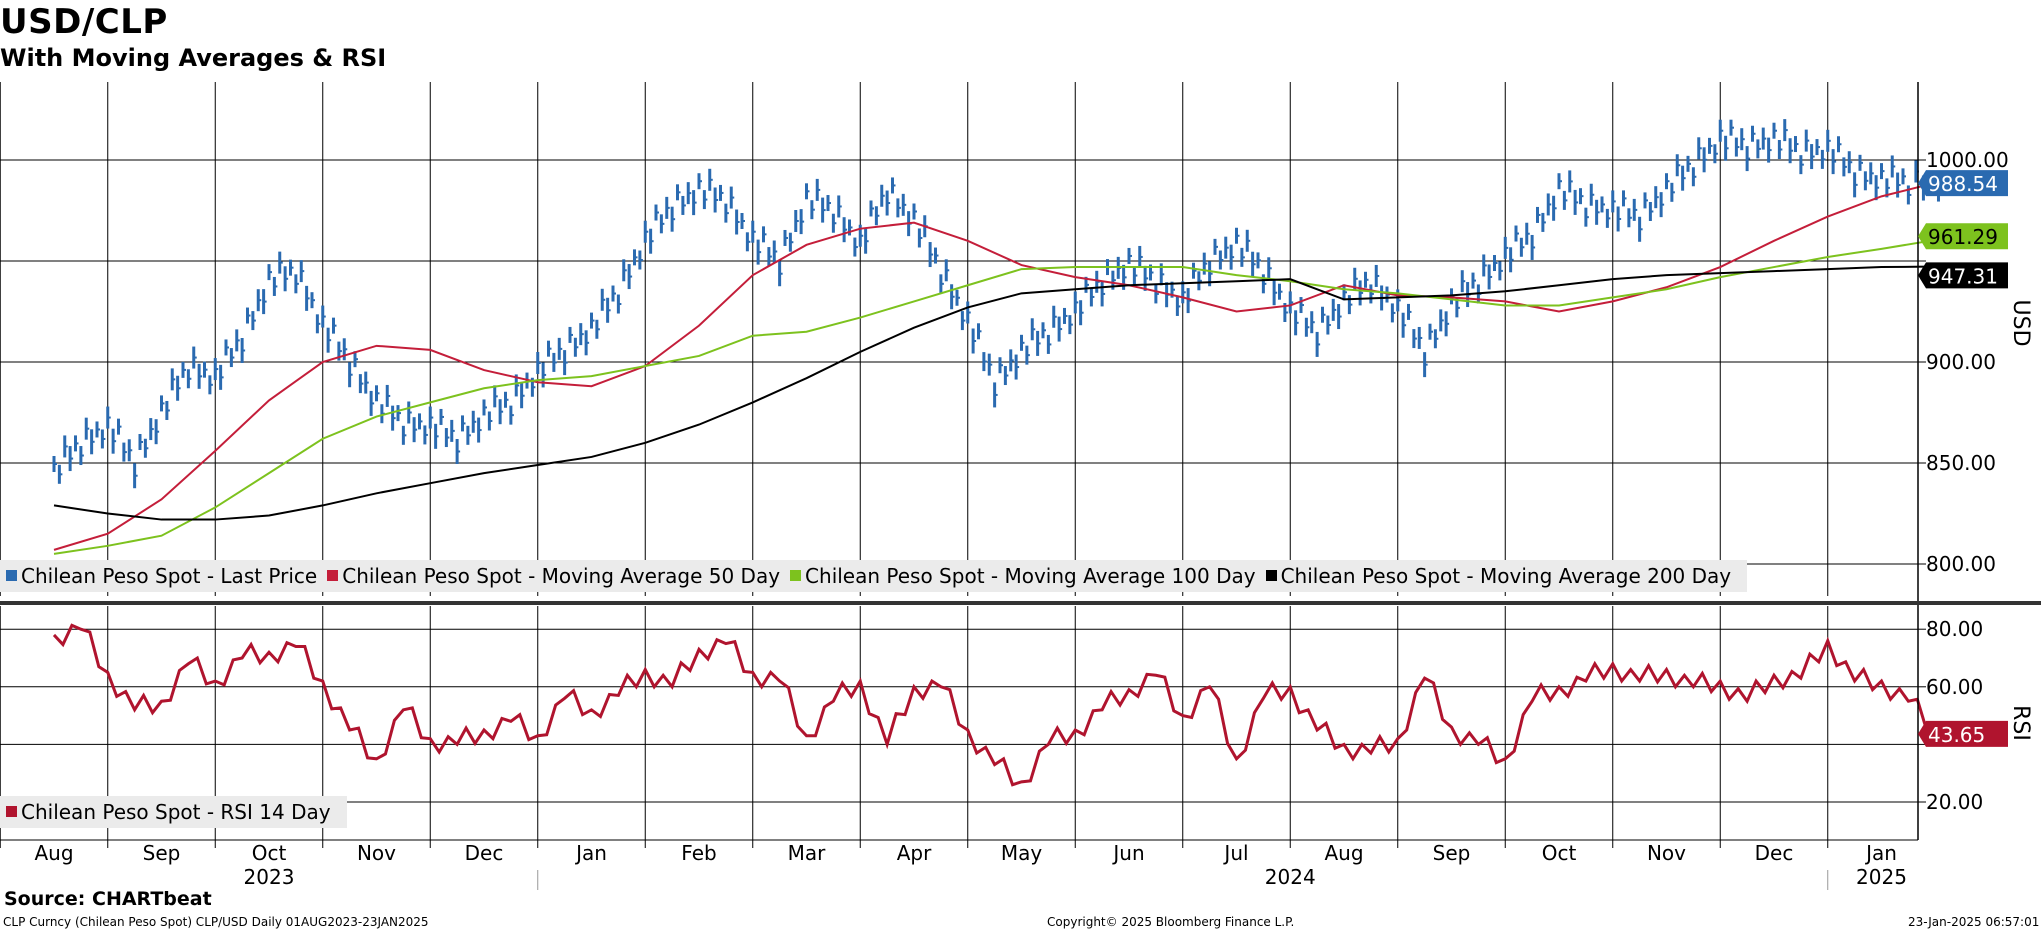 This screenshot has height=932, width=2041. Describe the element at coordinates (1954, 629) in the screenshot. I see `y-tick-label-rsi: 80.00` at that location.